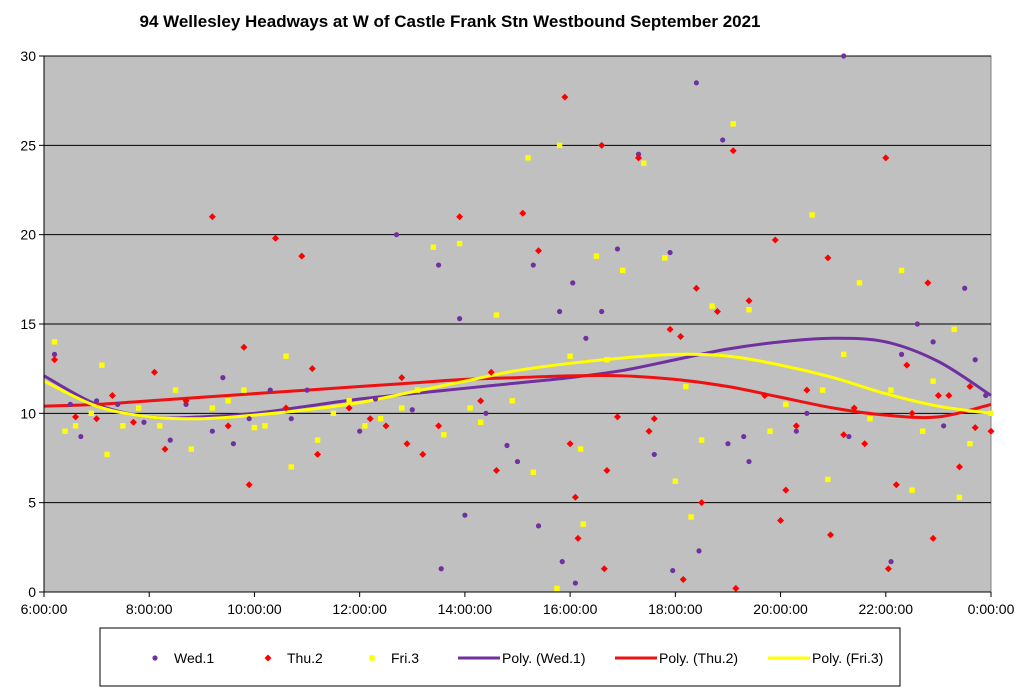 The height and width of the screenshot is (698, 1024). What do you see at coordinates (570, 609) in the screenshot?
I see `x-tick-label: 16:00:00` at bounding box center [570, 609].